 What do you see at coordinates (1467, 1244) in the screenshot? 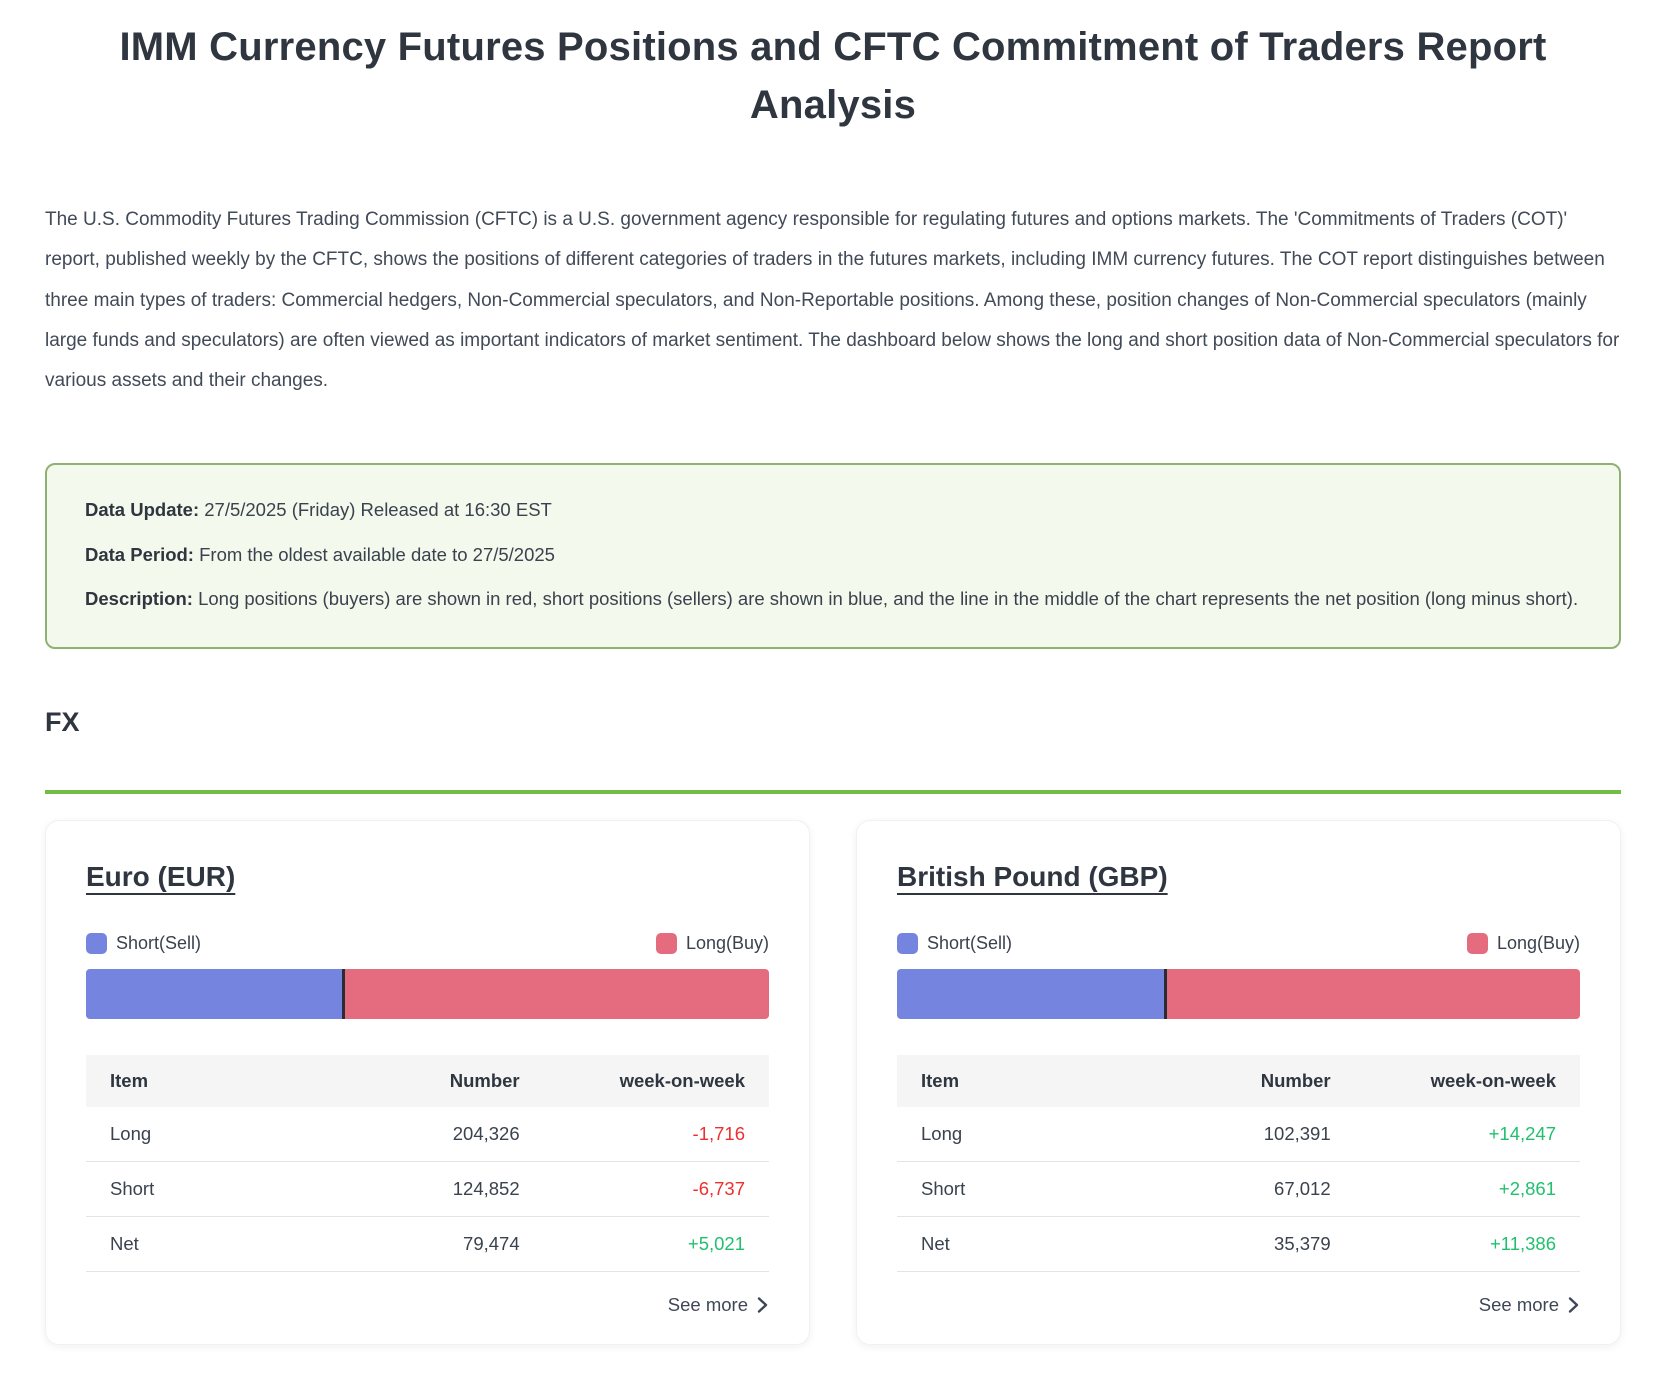
I see `wow-value: +11,386` at bounding box center [1467, 1244].